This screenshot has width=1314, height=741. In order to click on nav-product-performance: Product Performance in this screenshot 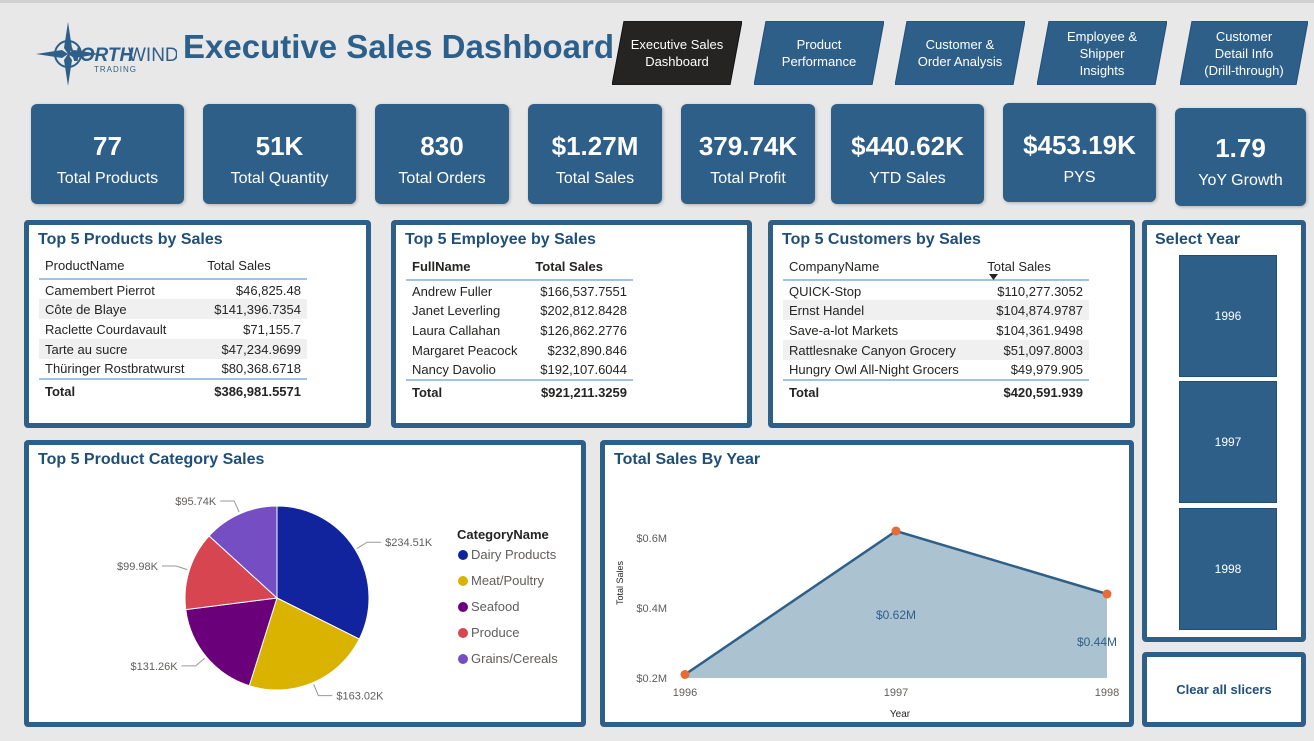, I will do `click(819, 53)`.